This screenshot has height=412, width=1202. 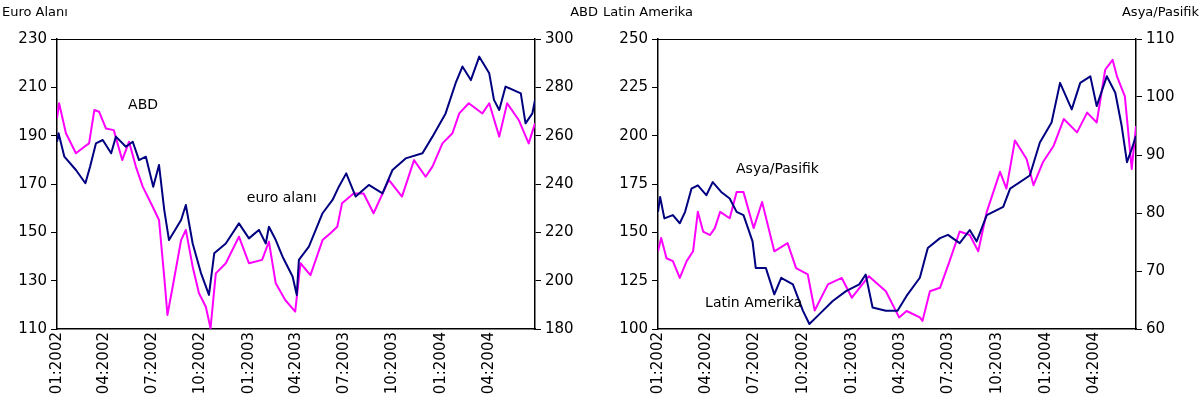 I want to click on y2-axis-title: Asya/Pasifik, so click(x=1160, y=11).